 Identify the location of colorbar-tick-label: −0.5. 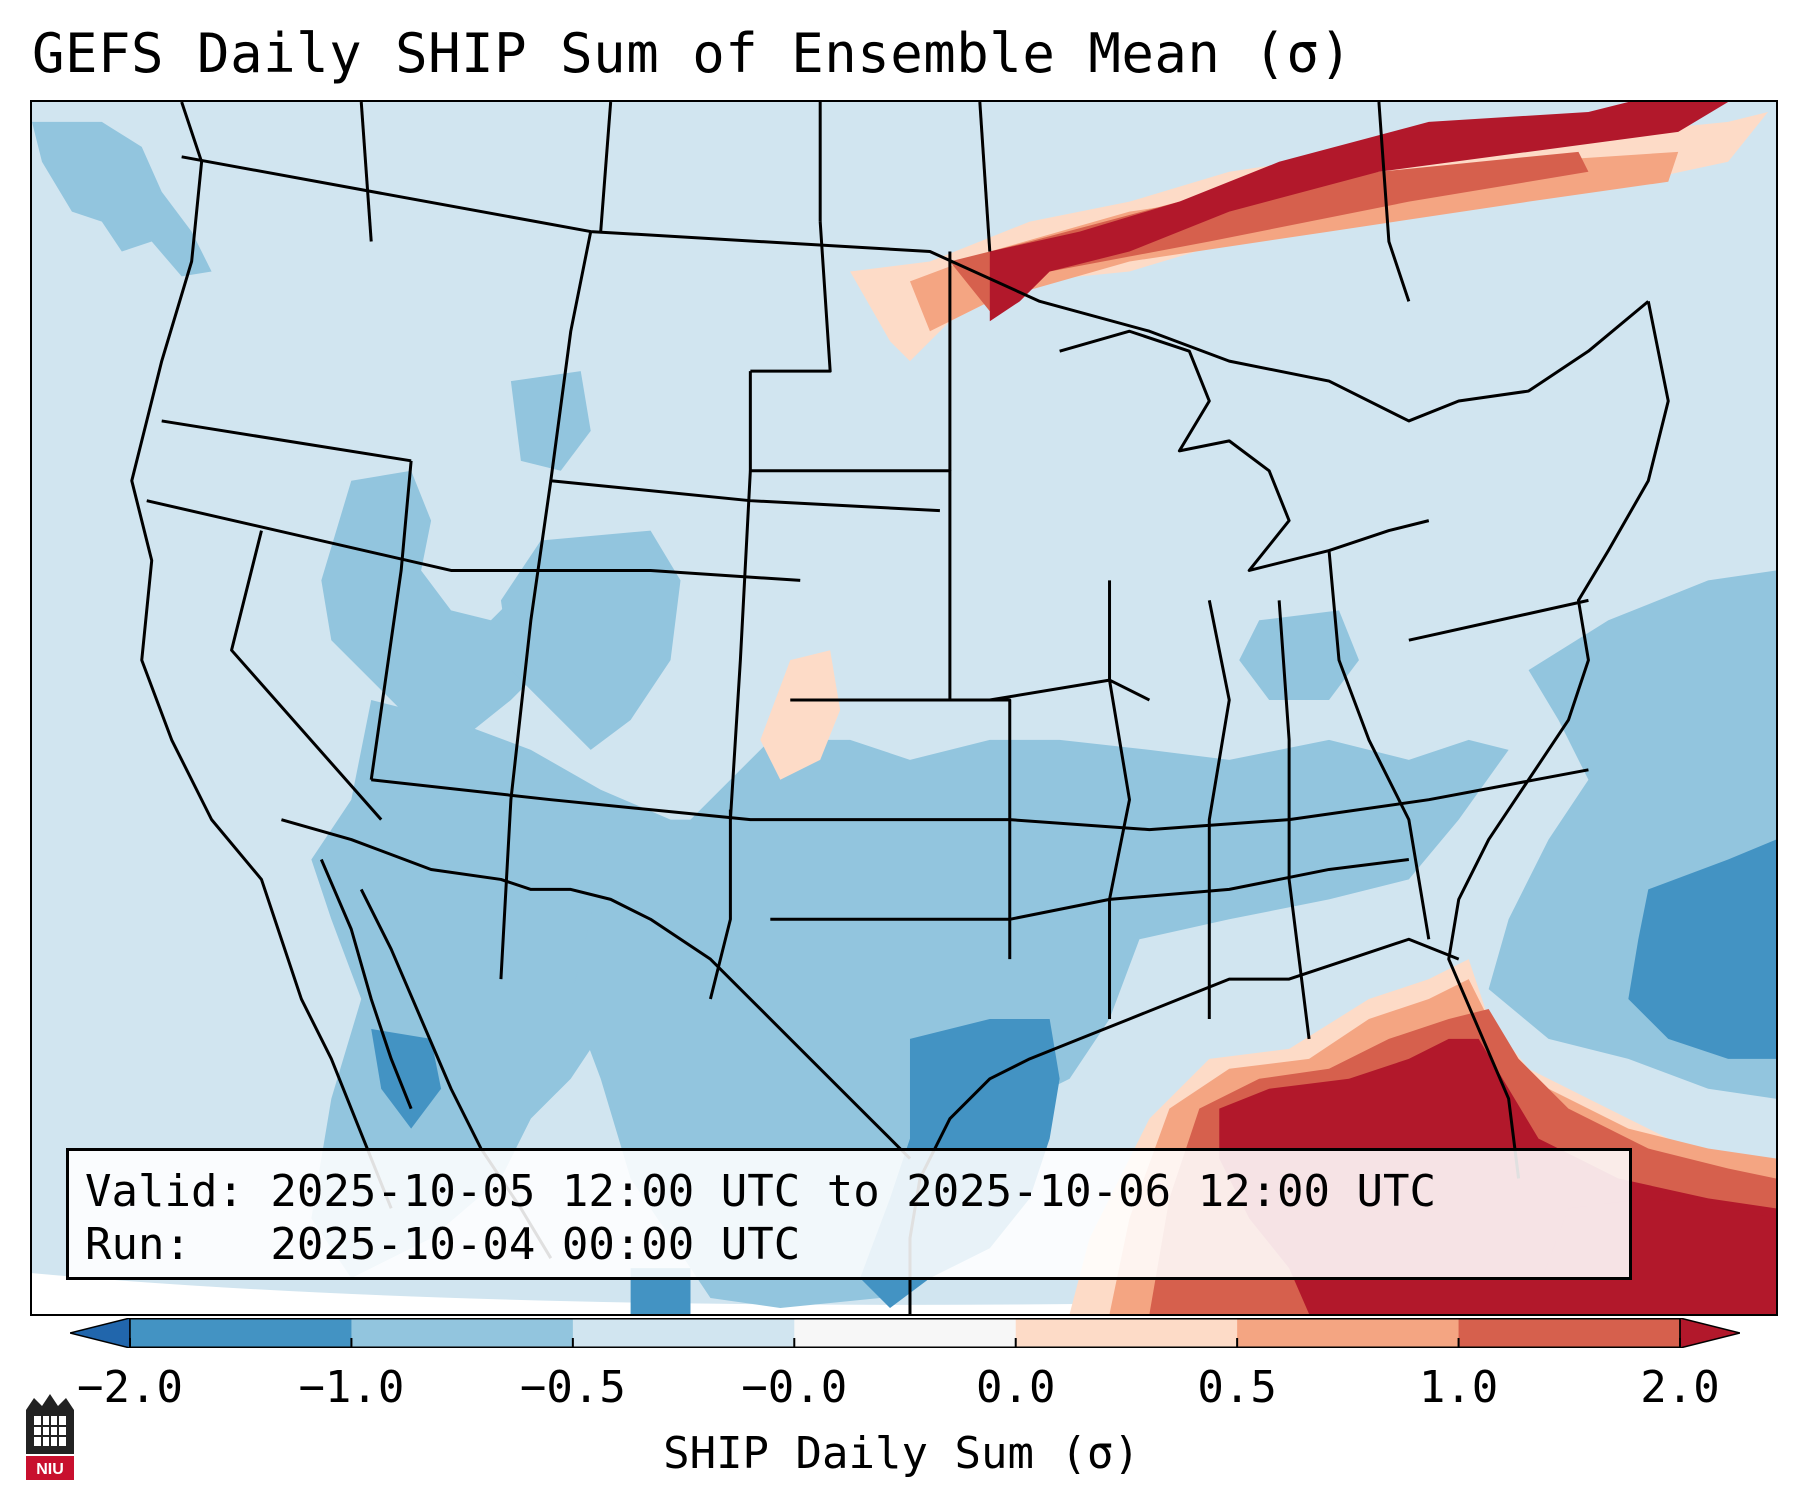
(572, 1387).